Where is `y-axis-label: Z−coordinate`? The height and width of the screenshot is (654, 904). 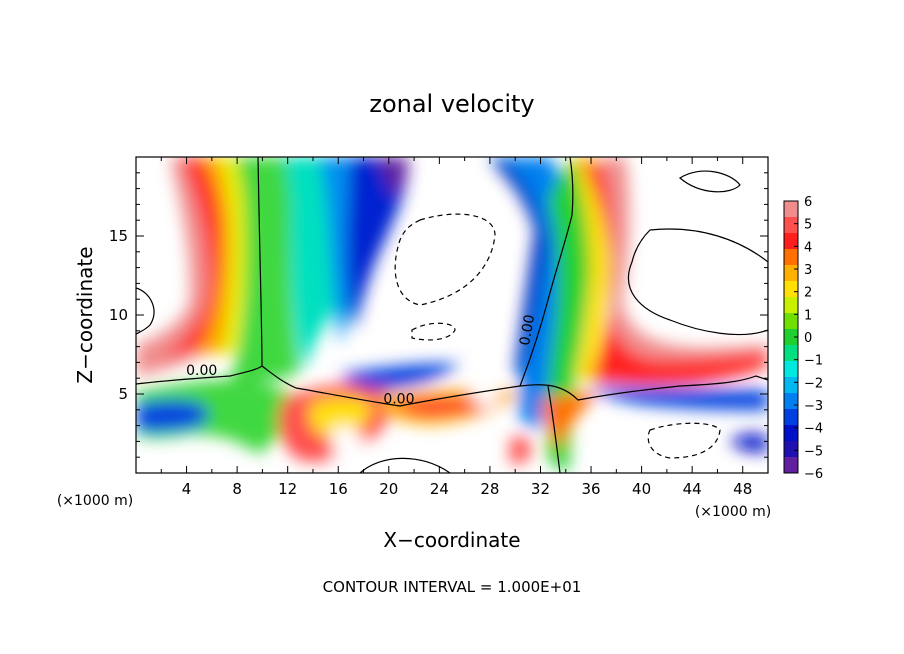 y-axis-label: Z−coordinate is located at coordinates (85, 314).